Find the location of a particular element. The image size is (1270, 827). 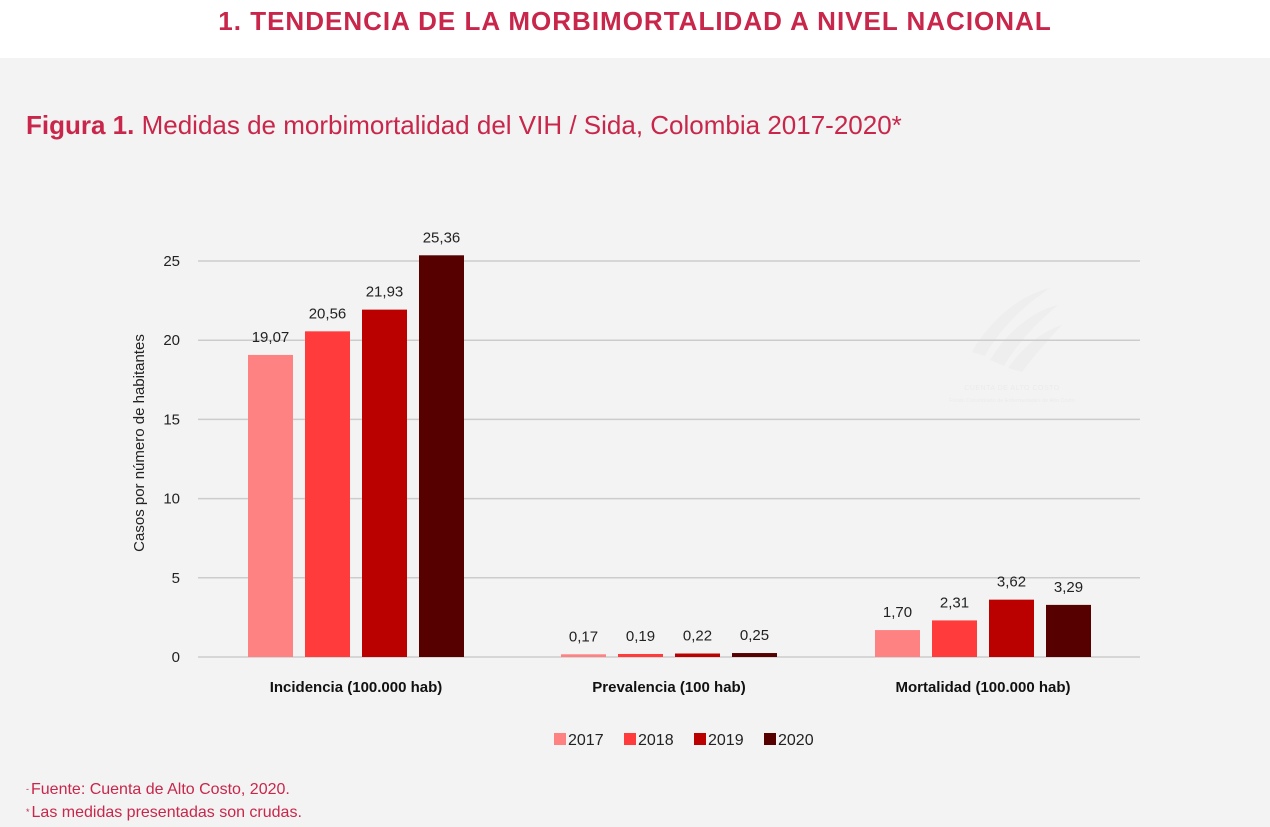

y-axis-label: Casos por número de habitantes is located at coordinates (139, 443).